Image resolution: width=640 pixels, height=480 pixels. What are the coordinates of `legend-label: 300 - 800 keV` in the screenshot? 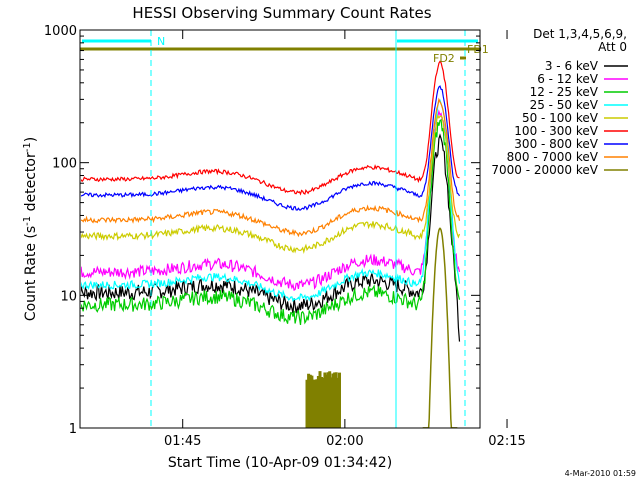 It's located at (556, 144).